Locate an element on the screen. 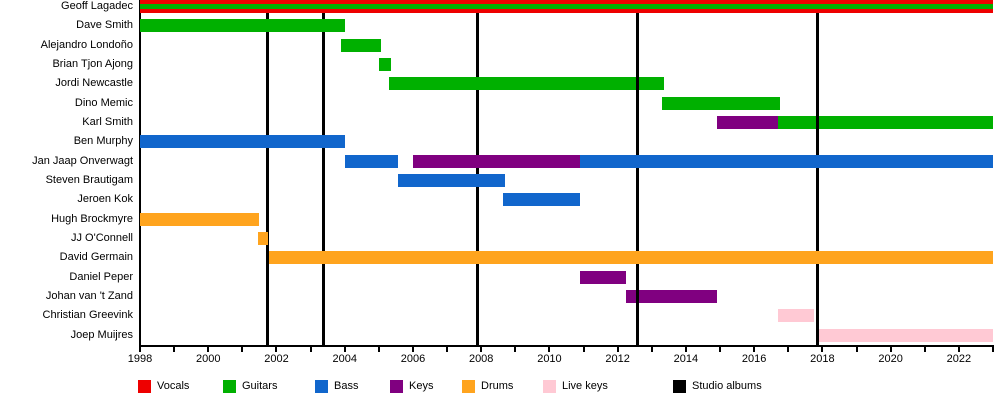  x-axis-tick-label: 2014 is located at coordinates (686, 359).